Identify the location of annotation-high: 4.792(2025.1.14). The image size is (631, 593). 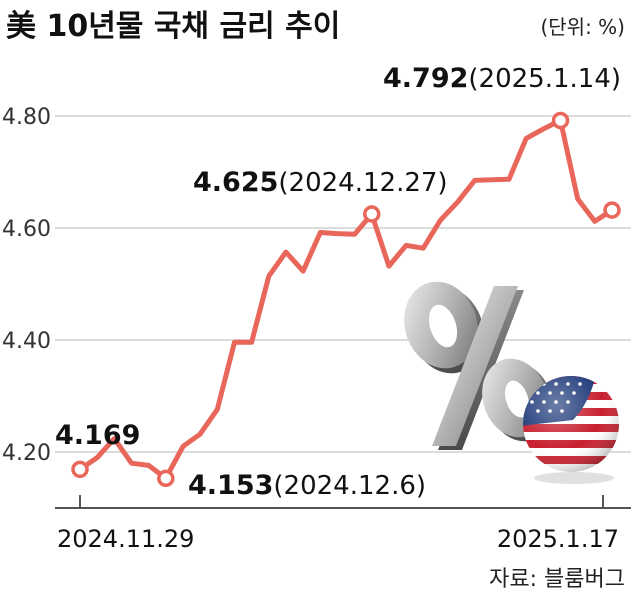
(502, 78).